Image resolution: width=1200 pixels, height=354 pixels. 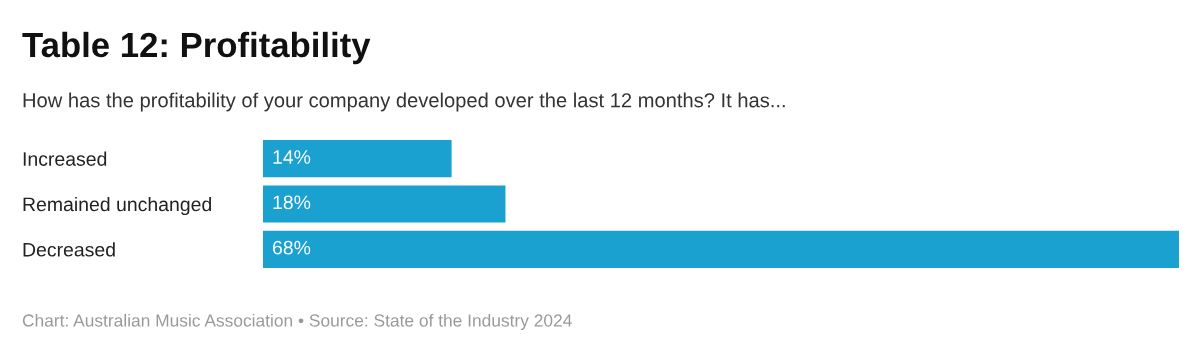 I want to click on text: Chart: Australian Music Association • Source: State of the Industry 2024, so click(x=297, y=322).